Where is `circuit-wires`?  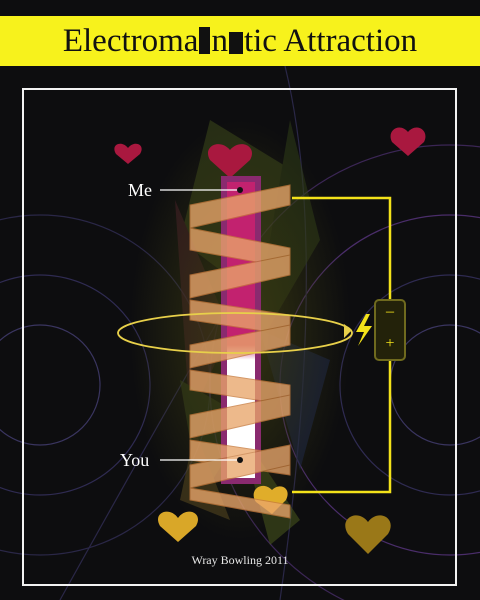
circuit-wires is located at coordinates (342, 345).